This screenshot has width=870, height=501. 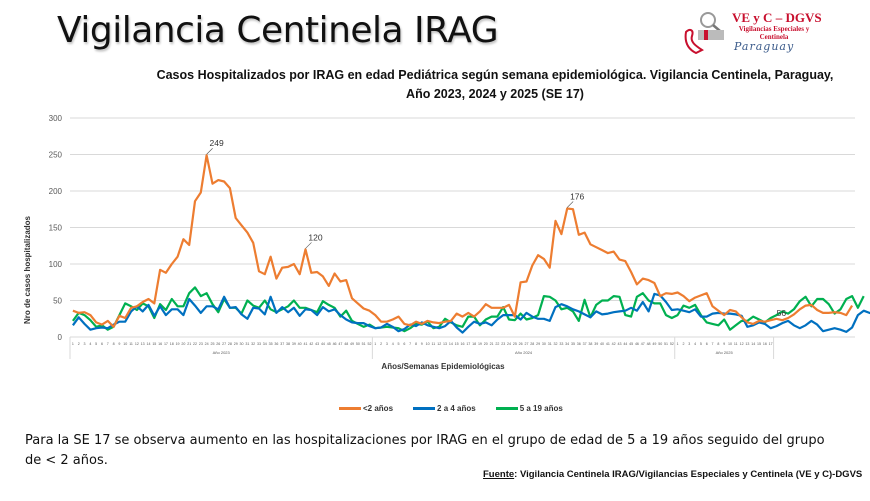 I want to click on paraguay-map-icon, so click(x=704, y=33).